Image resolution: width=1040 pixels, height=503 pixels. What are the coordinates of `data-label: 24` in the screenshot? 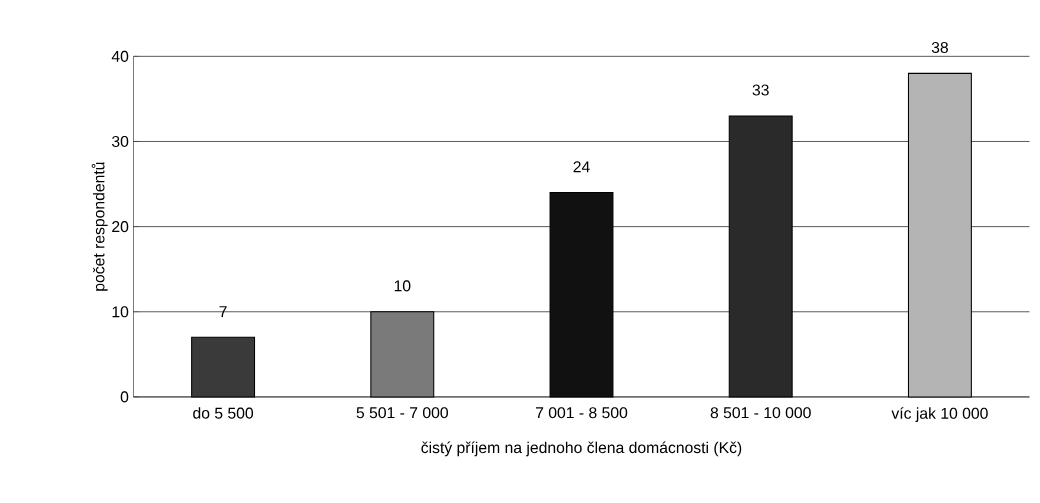 It's located at (581, 167).